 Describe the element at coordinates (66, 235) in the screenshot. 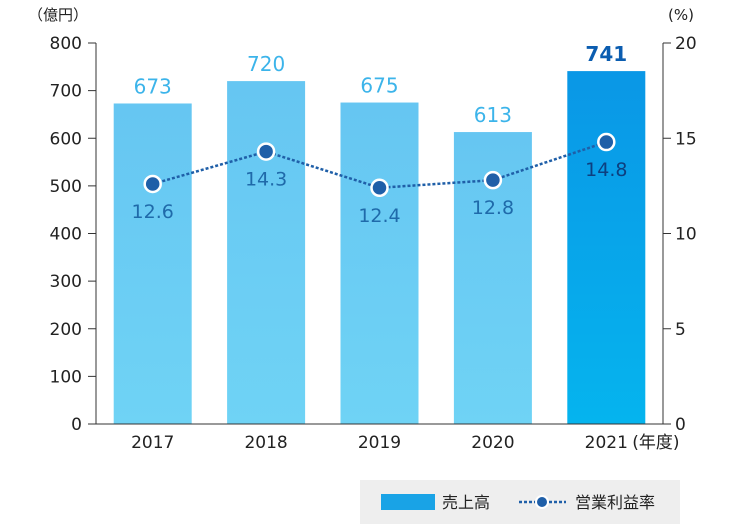

I see `left-tick-label: 400` at that location.